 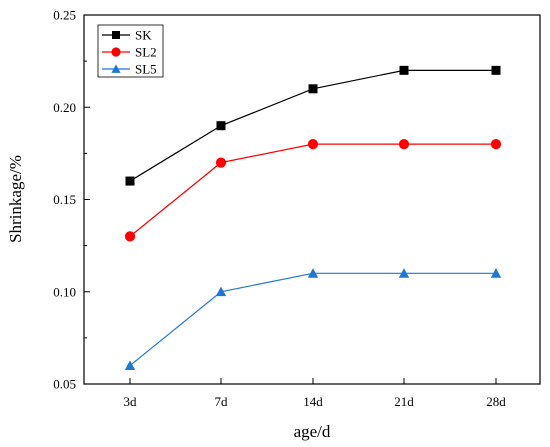 What do you see at coordinates (496, 401) in the screenshot?
I see `x-tick-label: 28d` at bounding box center [496, 401].